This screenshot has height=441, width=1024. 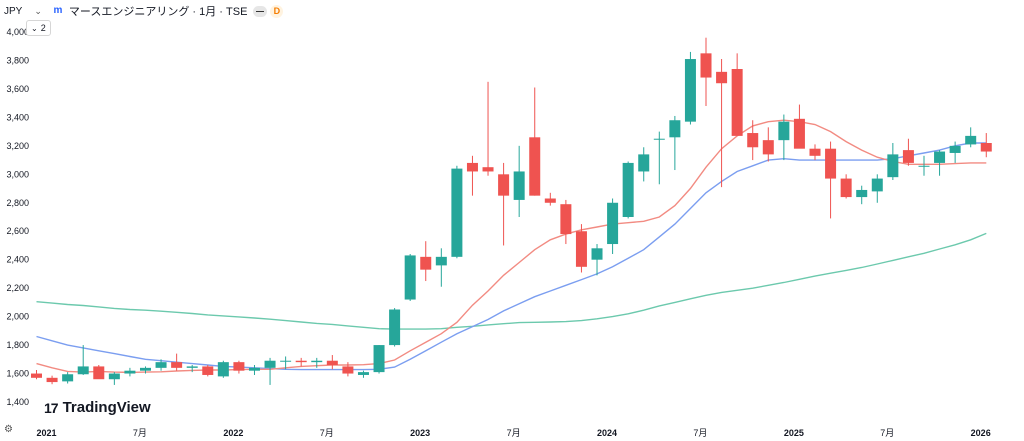 I want to click on x-tick-label: 2024, so click(x=607, y=433).